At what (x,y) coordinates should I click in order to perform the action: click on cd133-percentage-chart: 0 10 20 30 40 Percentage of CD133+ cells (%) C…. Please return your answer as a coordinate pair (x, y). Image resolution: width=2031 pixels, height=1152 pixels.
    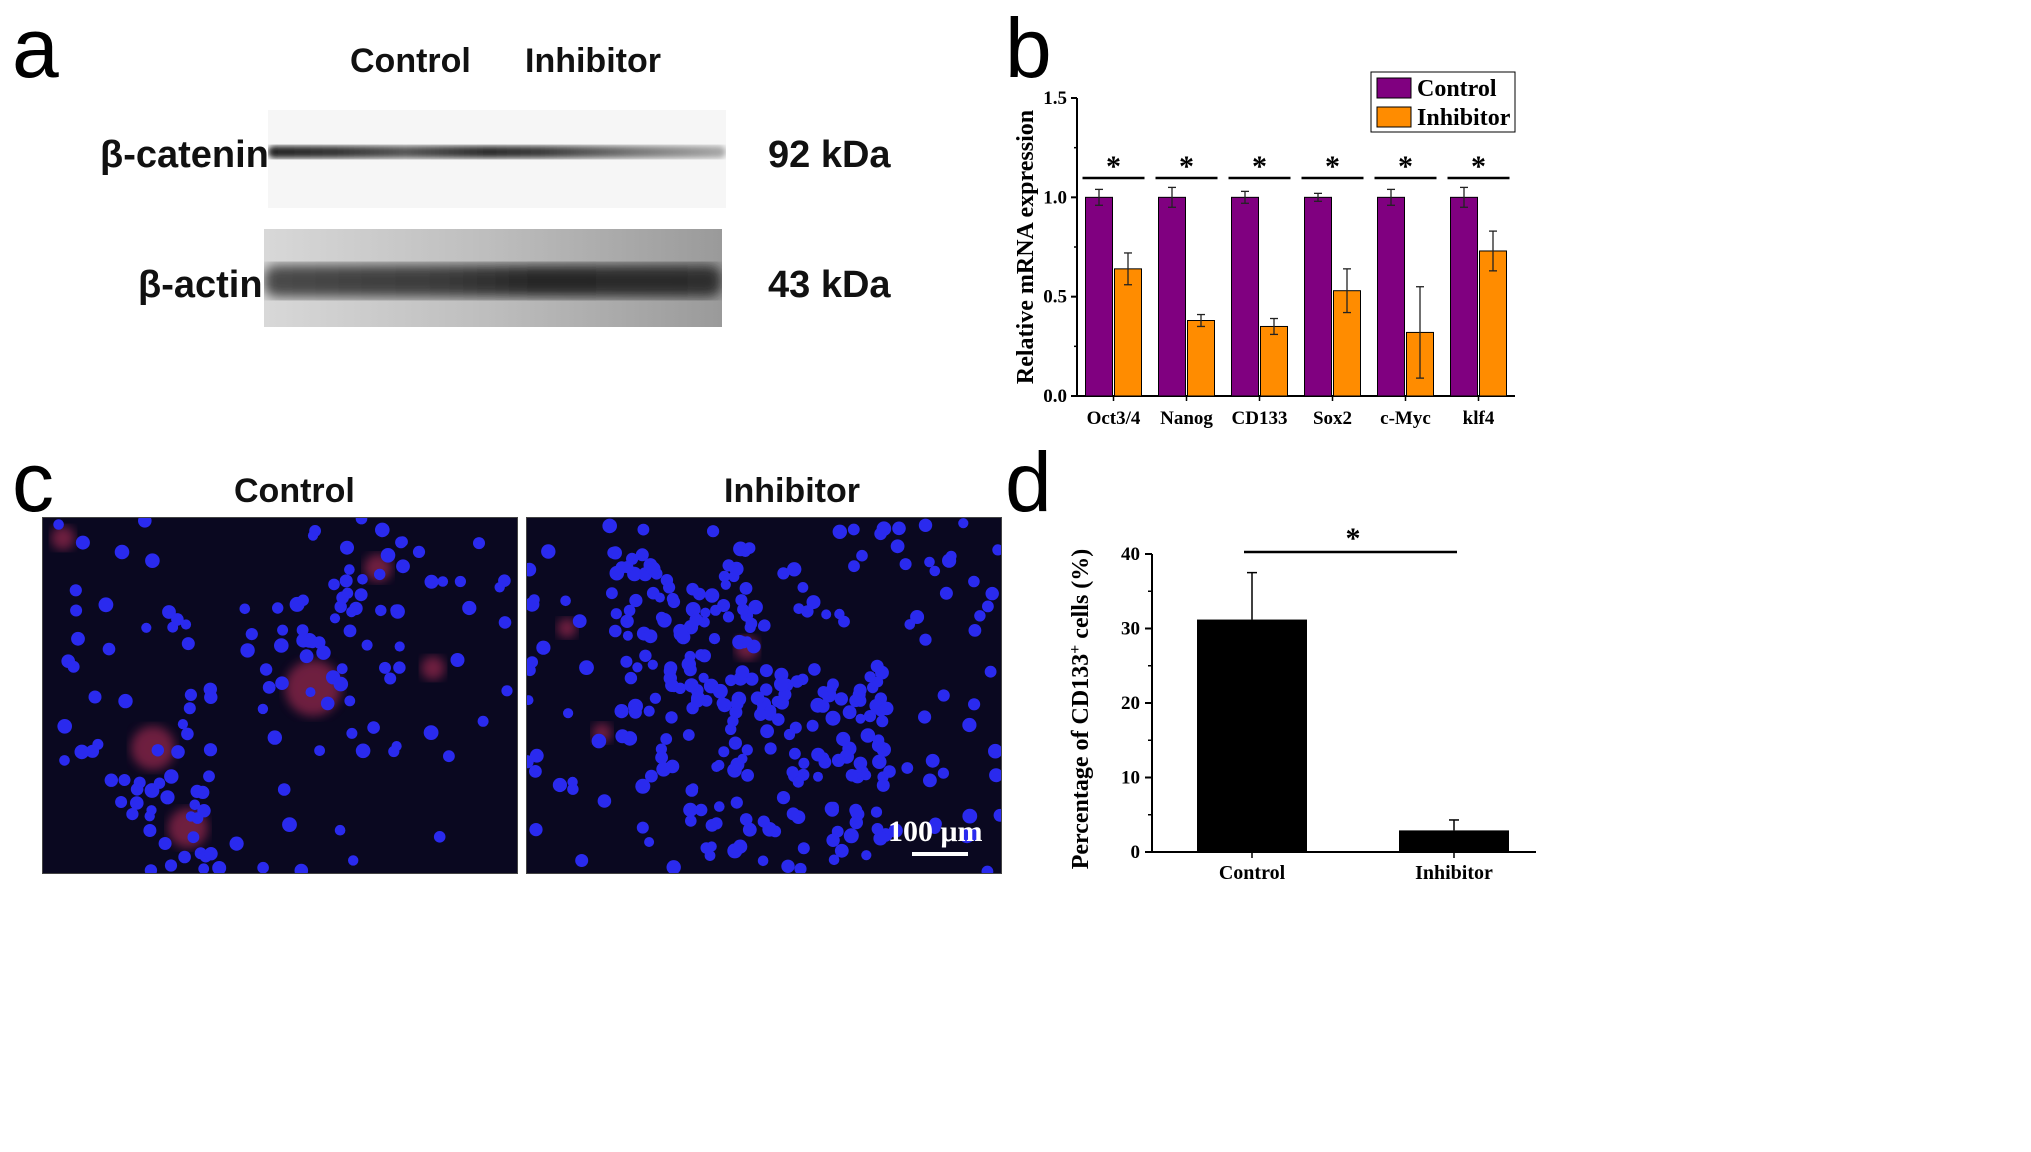
    Looking at the image, I should click on (1301, 703).